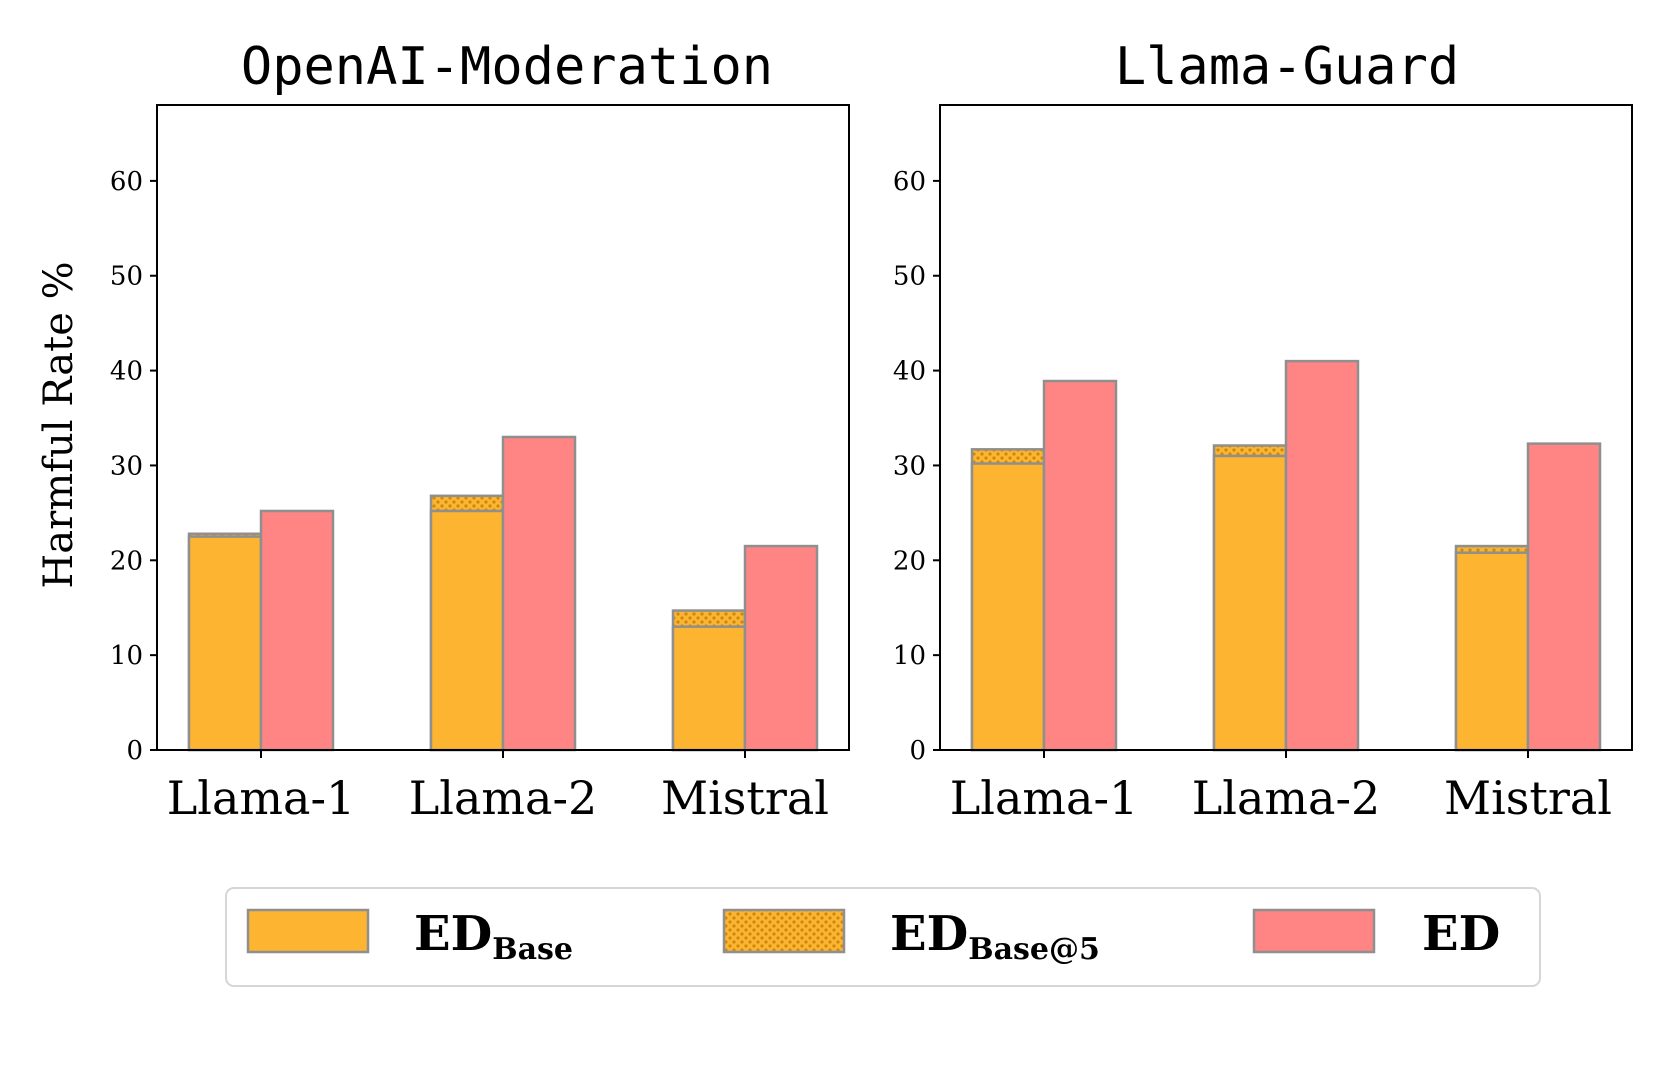 Image resolution: width=1661 pixels, height=1068 pixels. I want to click on legend-label-ed: ED, so click(1461, 934).